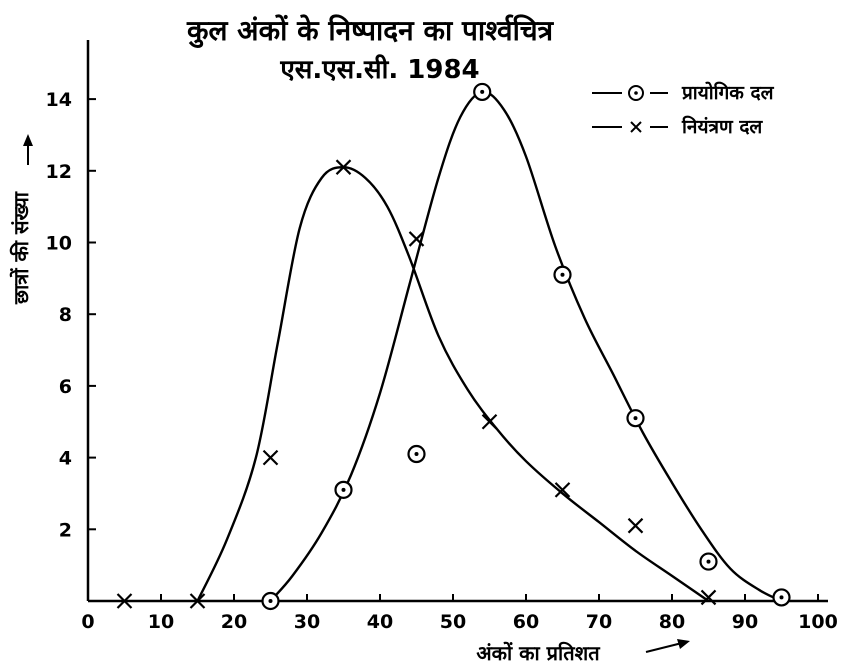 The height and width of the screenshot is (672, 842). What do you see at coordinates (370, 31) in the screenshot?
I see `chart-title: कुल अंकों के निष्पादन का पार्श्वचित्र` at bounding box center [370, 31].